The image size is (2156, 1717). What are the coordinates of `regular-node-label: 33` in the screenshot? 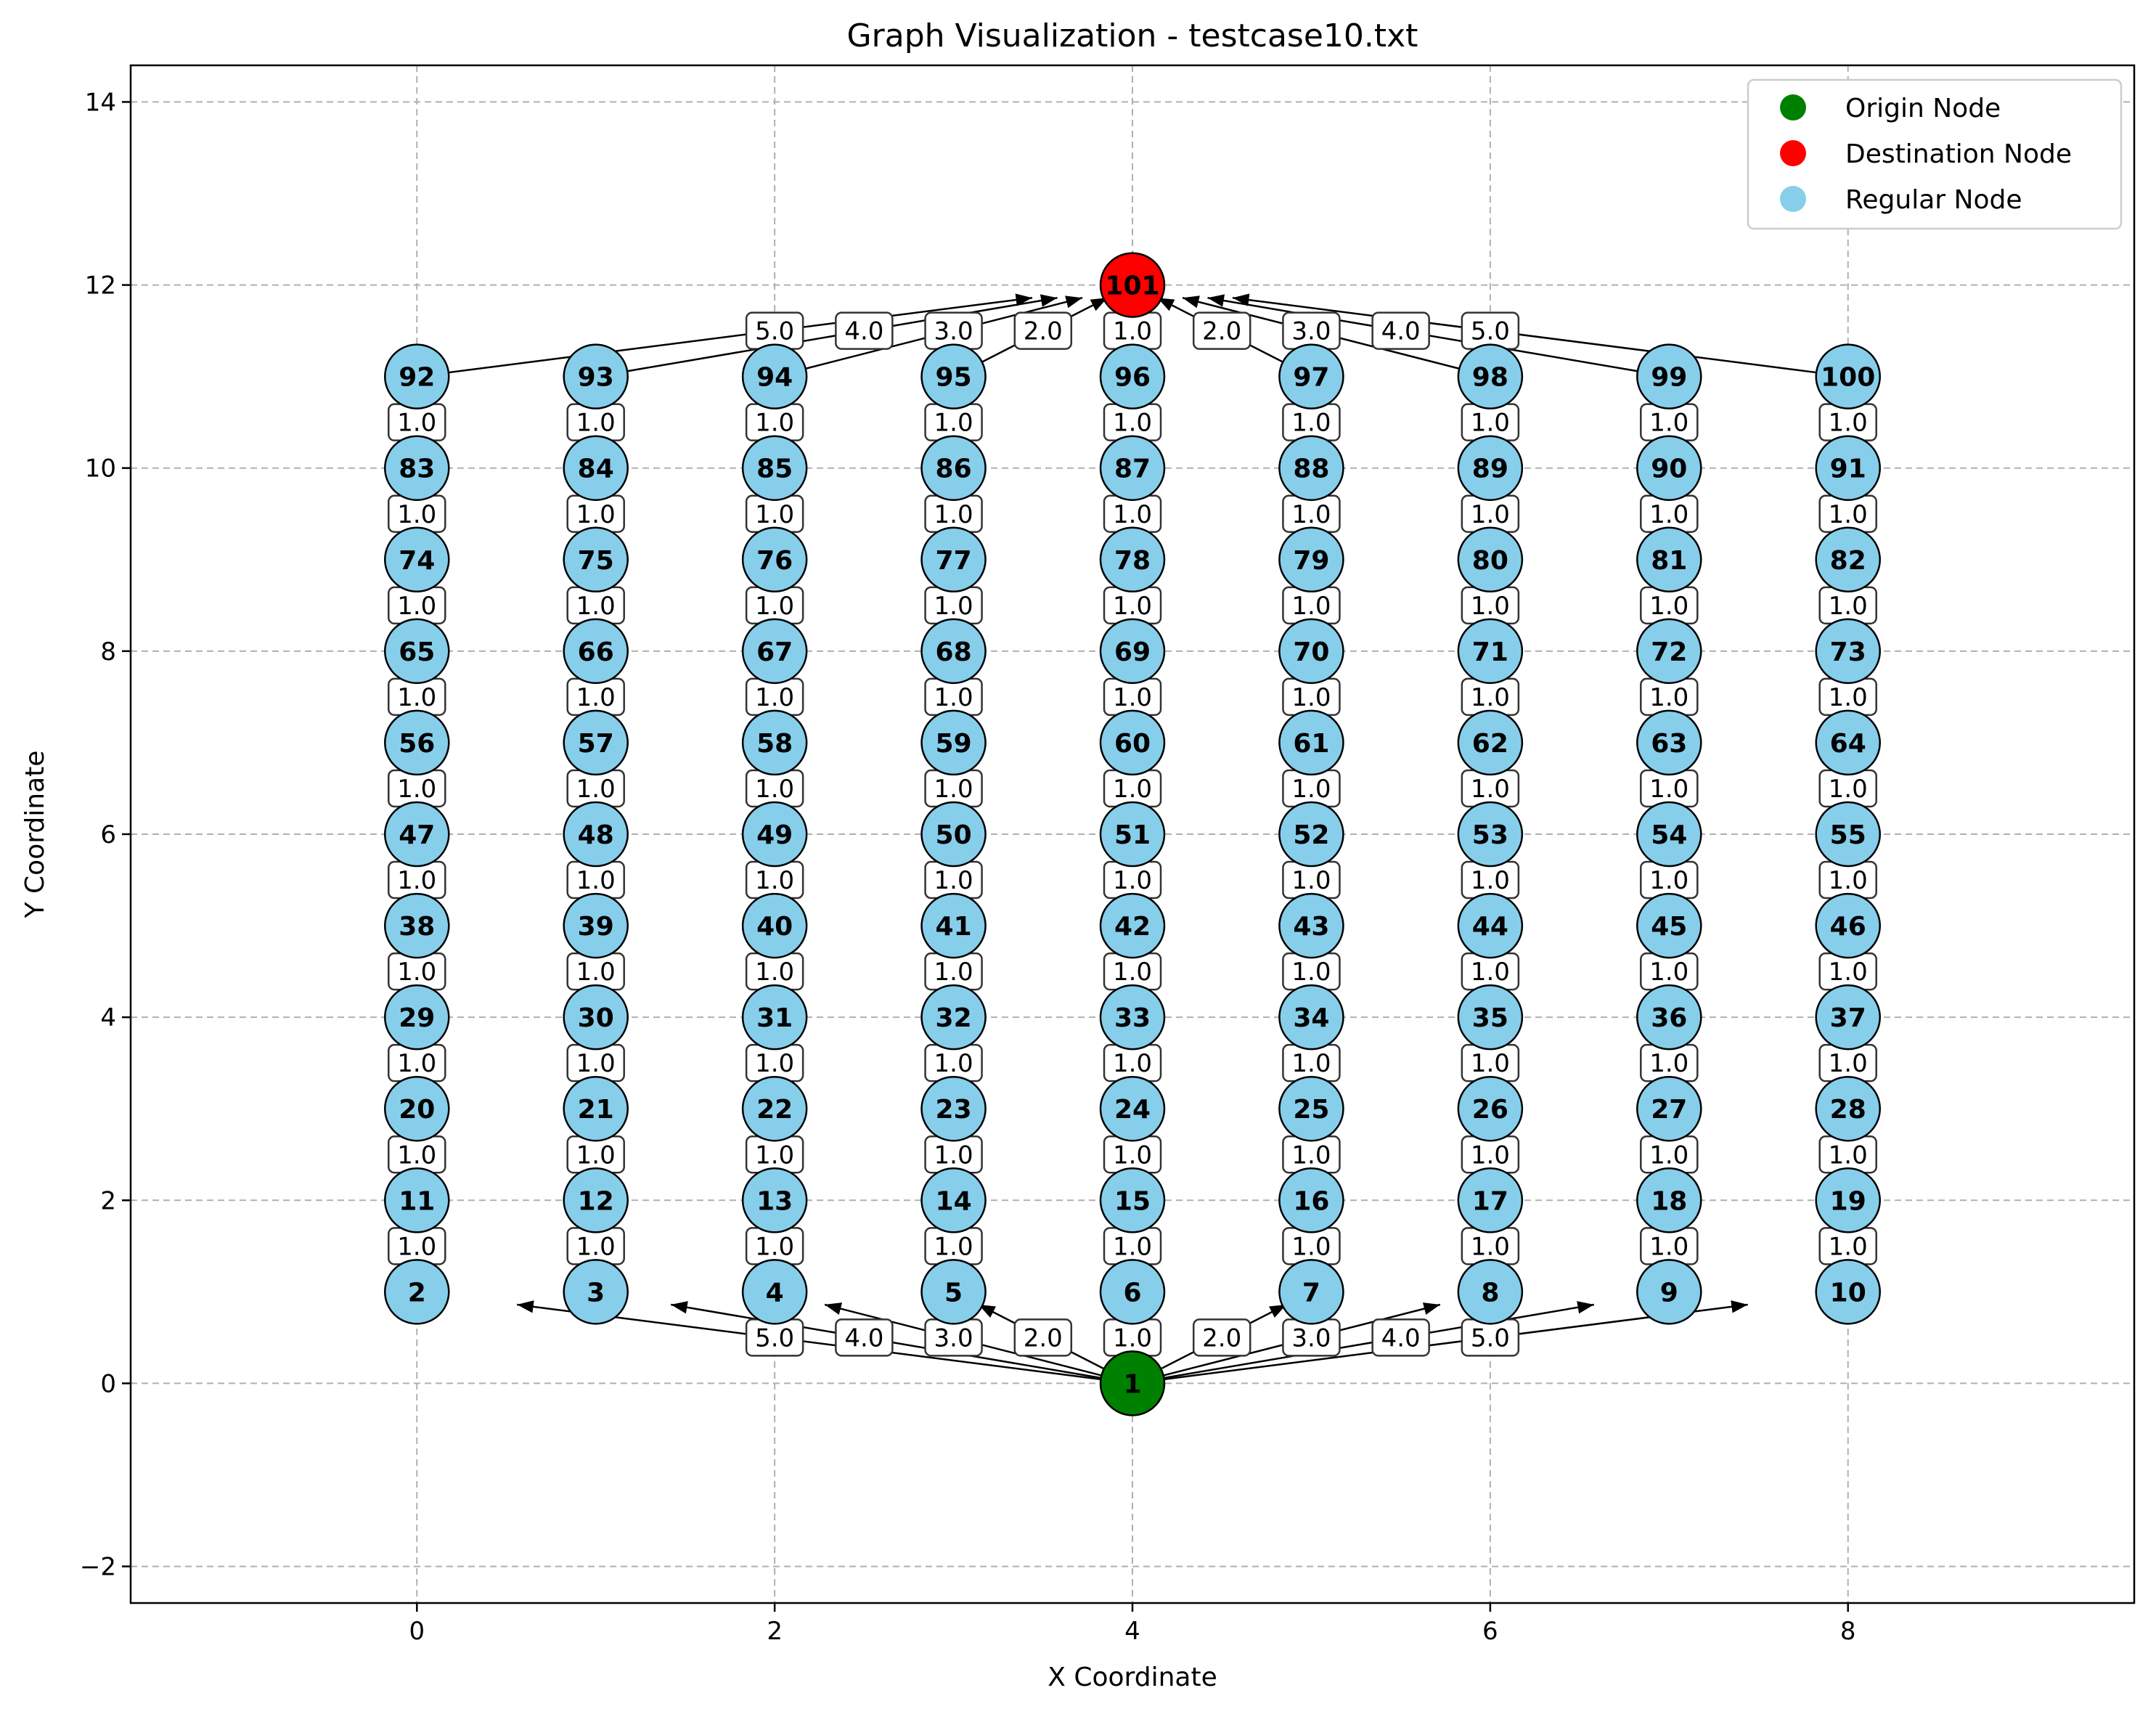 It's located at (1133, 1018).